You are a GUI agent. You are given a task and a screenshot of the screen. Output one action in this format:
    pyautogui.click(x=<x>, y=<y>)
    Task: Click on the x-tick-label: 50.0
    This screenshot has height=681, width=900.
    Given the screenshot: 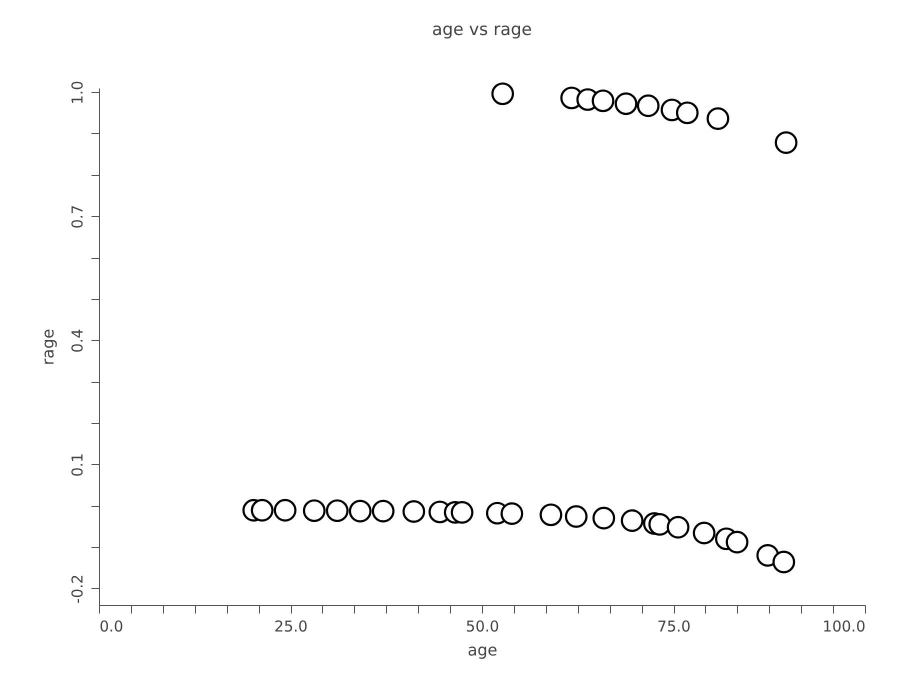 What is the action you would take?
    pyautogui.click(x=483, y=627)
    